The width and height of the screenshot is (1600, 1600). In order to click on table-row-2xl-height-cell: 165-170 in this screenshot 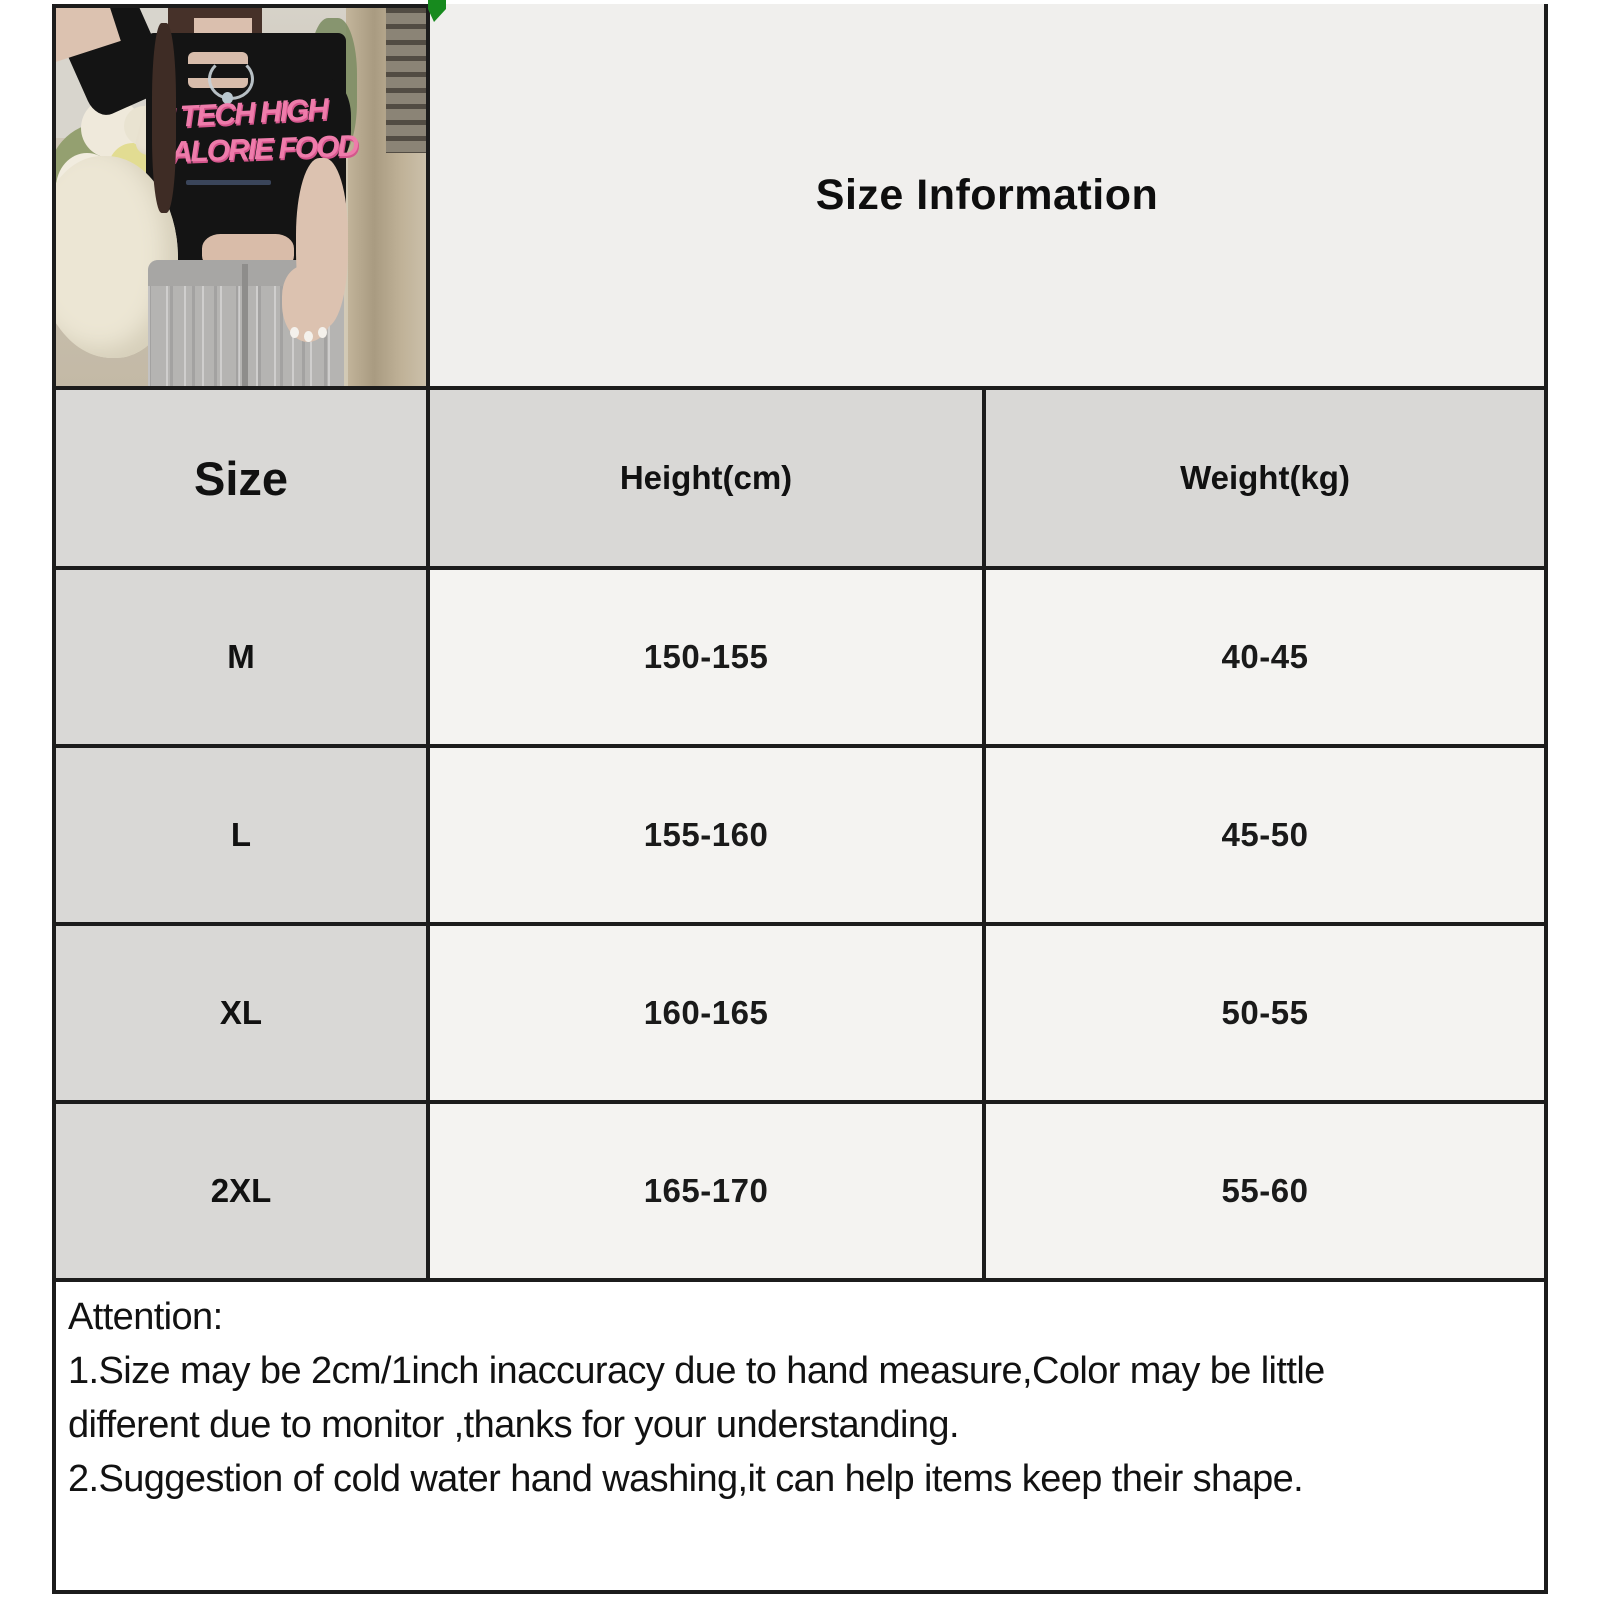, I will do `click(706, 1191)`.